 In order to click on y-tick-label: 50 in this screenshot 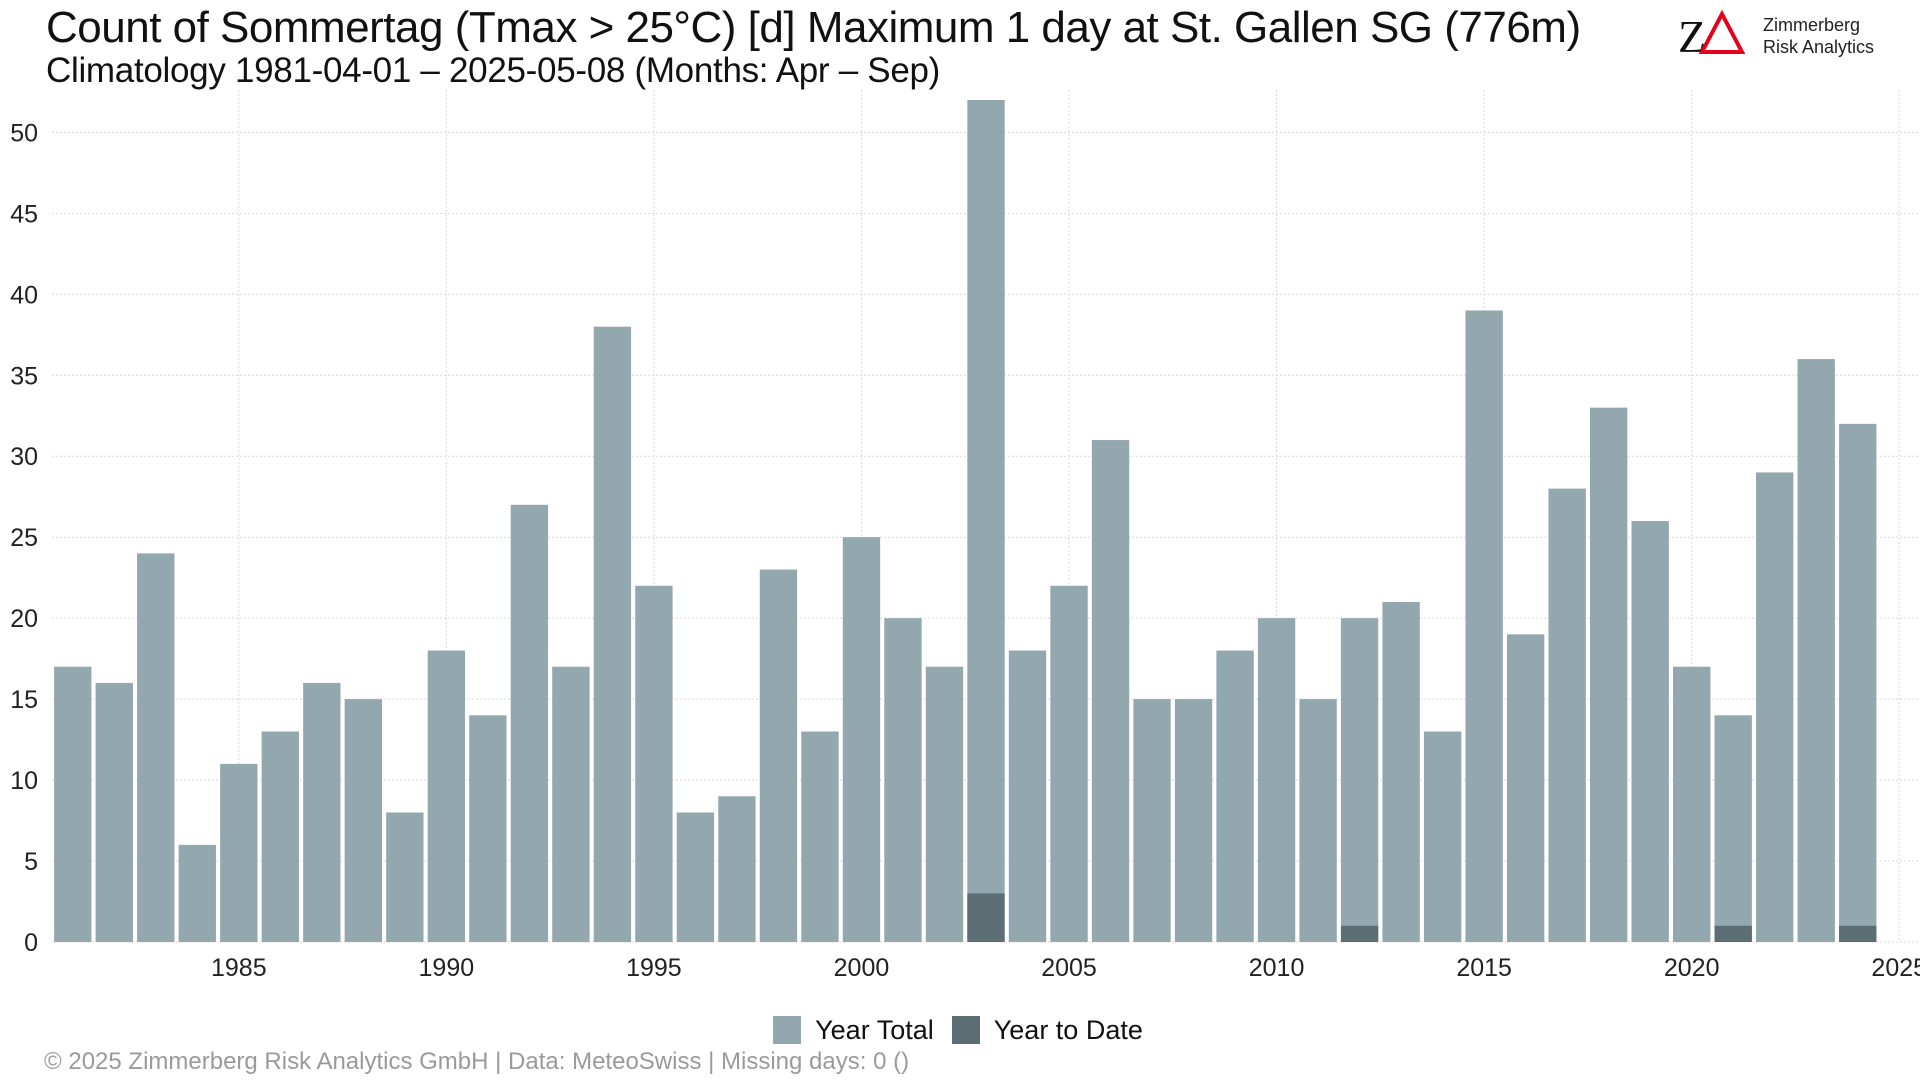, I will do `click(24, 133)`.